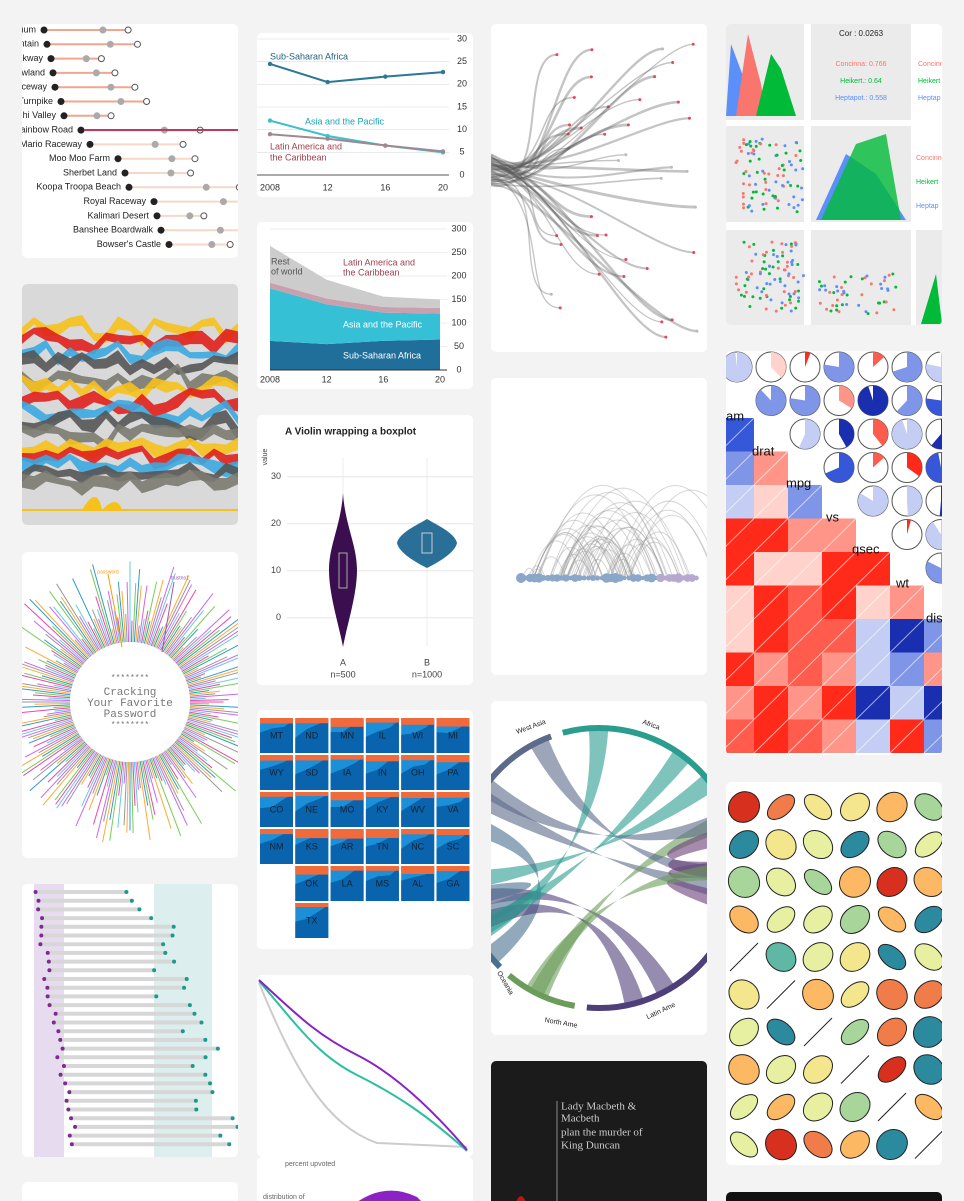  What do you see at coordinates (740, 569) in the screenshot?
I see `cell` at bounding box center [740, 569].